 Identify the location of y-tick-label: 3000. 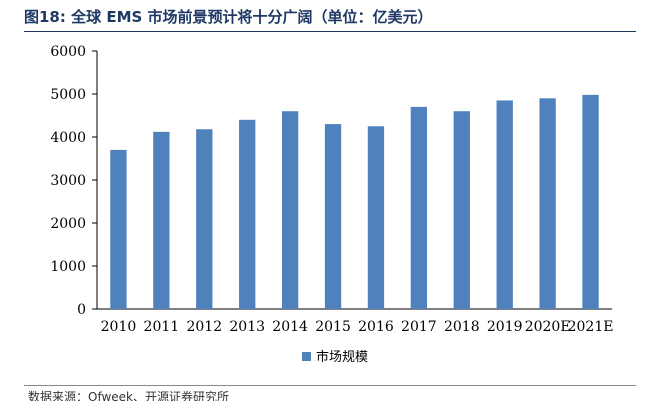
(68, 181).